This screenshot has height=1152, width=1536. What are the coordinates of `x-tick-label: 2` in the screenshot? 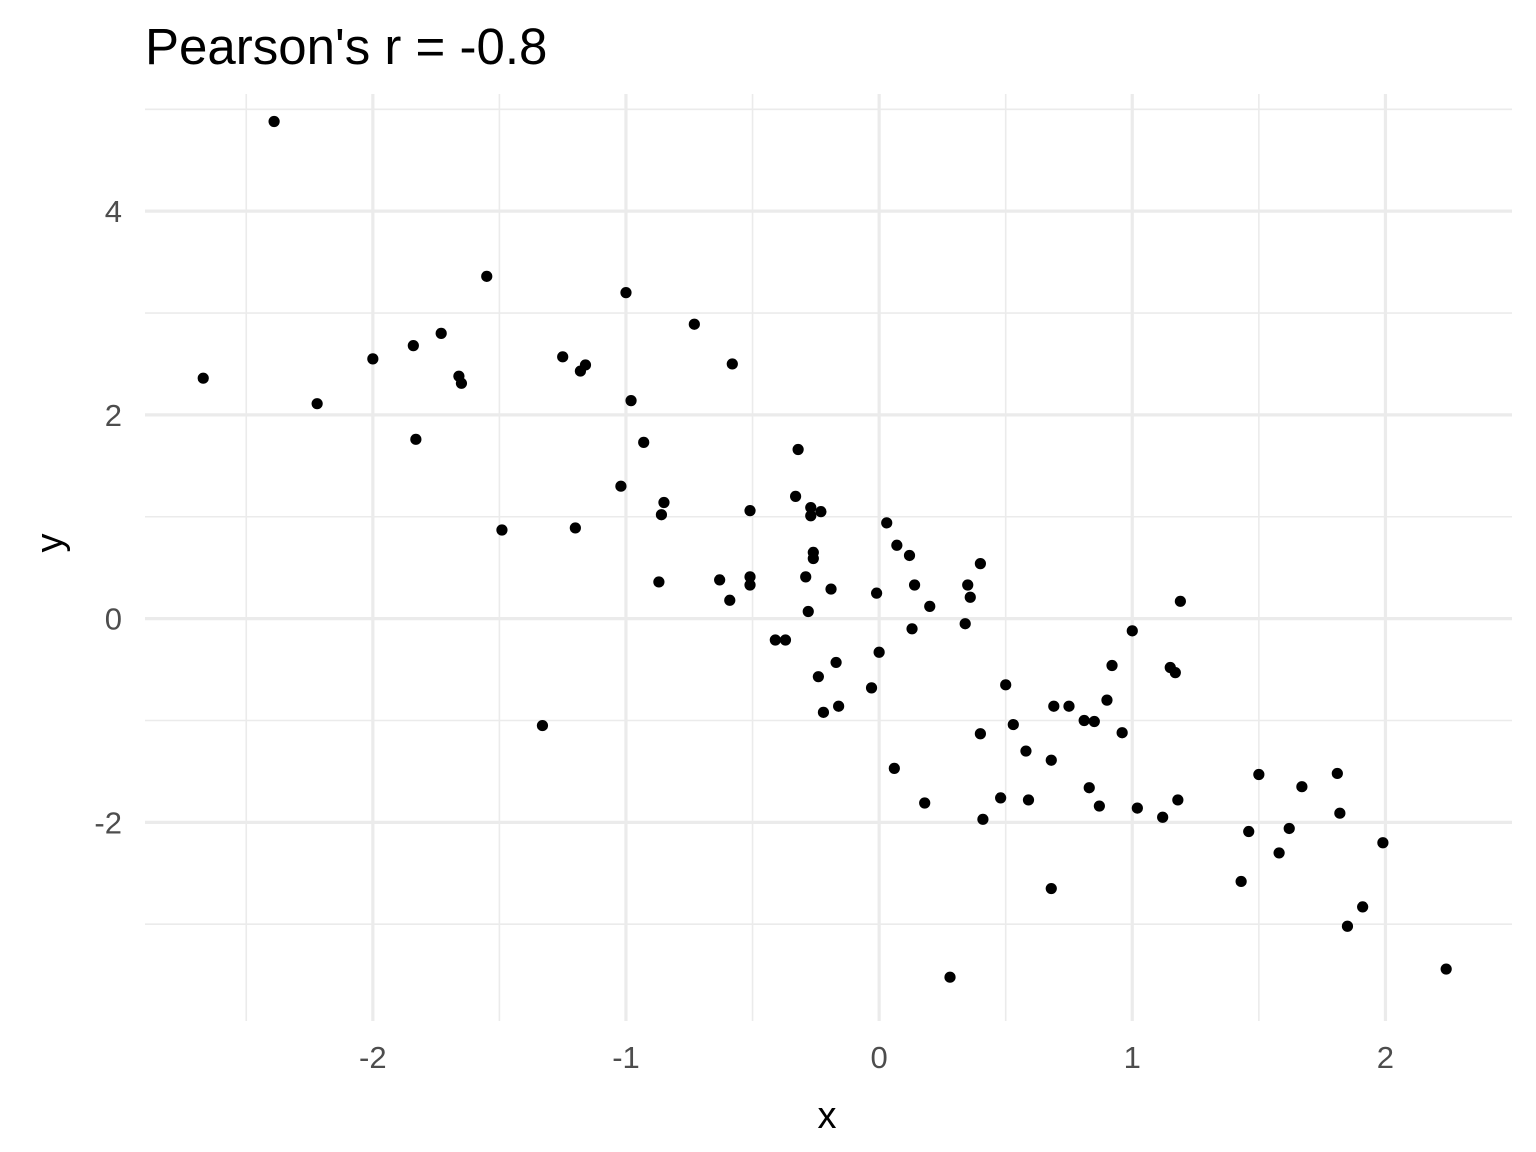 It's located at (1385, 1057).